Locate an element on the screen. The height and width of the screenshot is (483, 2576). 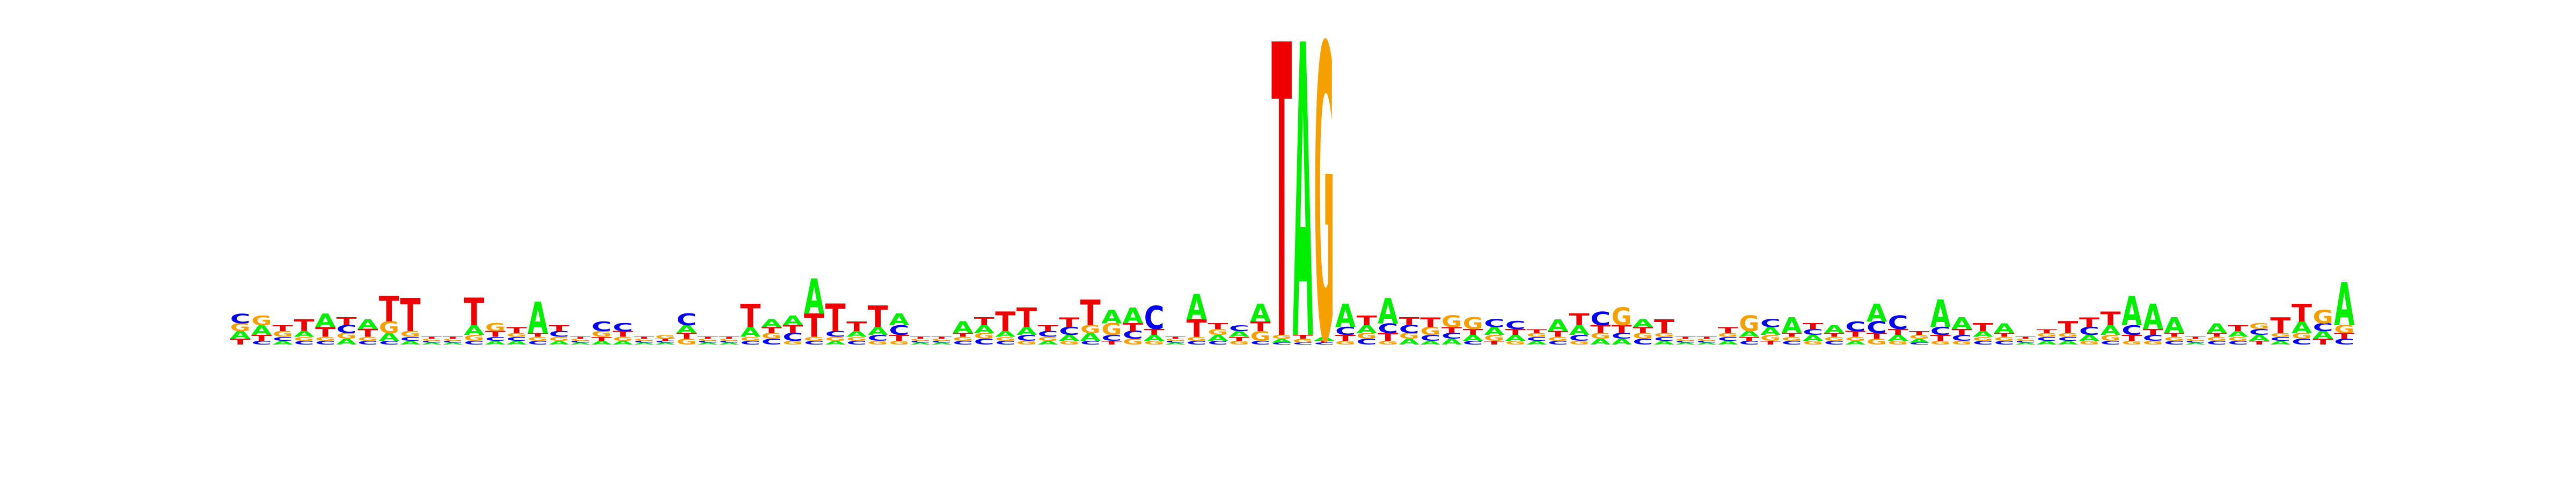
logo-column: AGCT is located at coordinates (346, 330).